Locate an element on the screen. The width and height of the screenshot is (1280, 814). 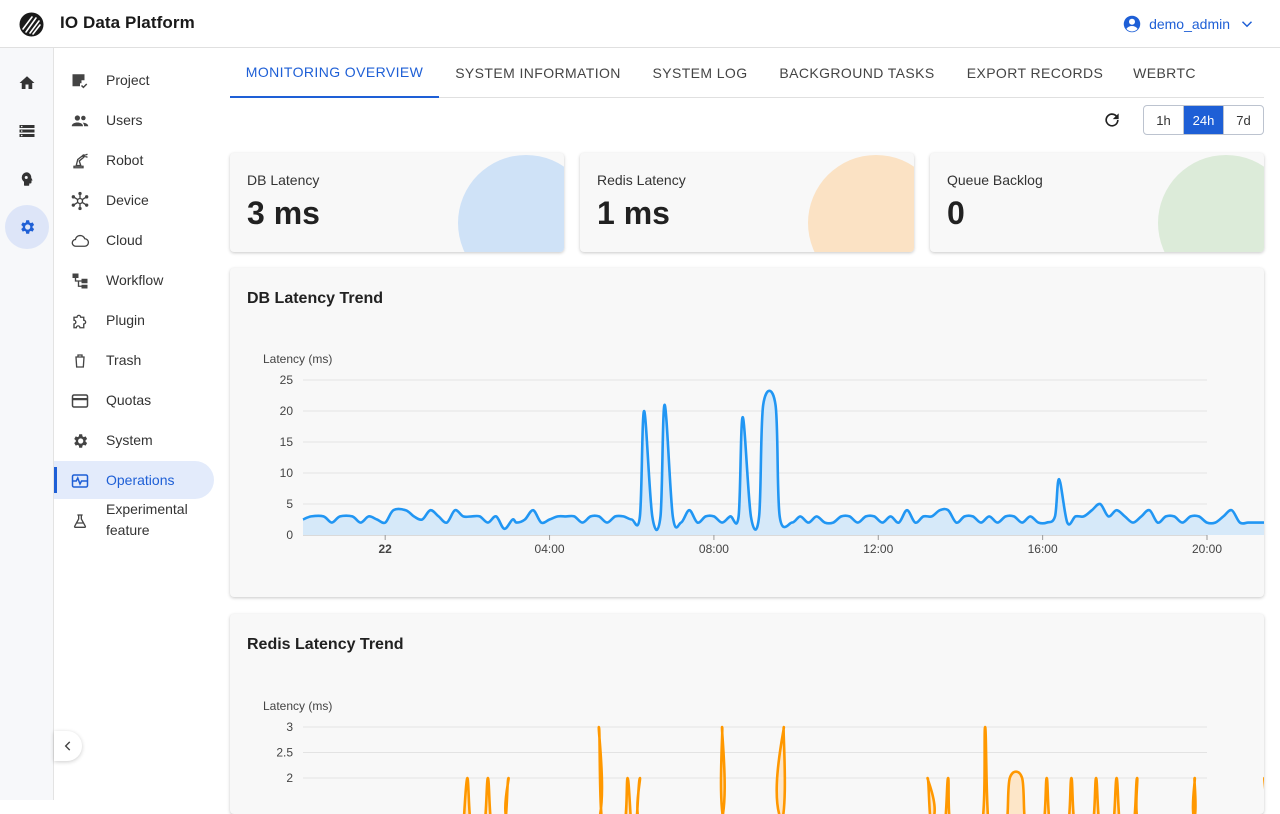
y-tick-label: 0 is located at coordinates (289, 535).